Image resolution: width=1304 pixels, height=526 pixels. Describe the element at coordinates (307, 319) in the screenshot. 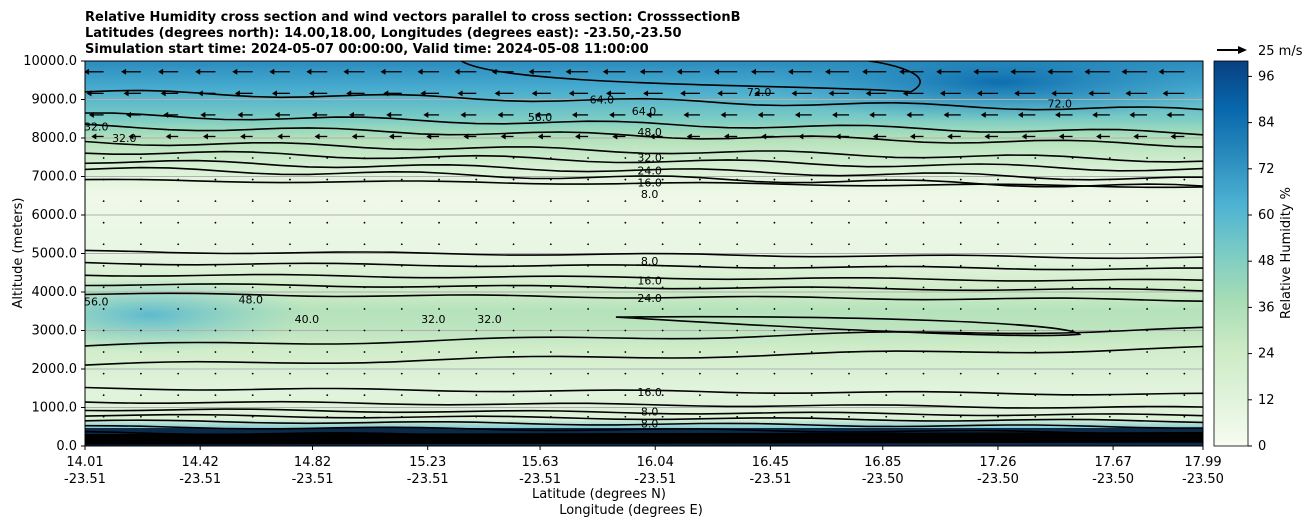

I see `contour-label: 40.0` at that location.